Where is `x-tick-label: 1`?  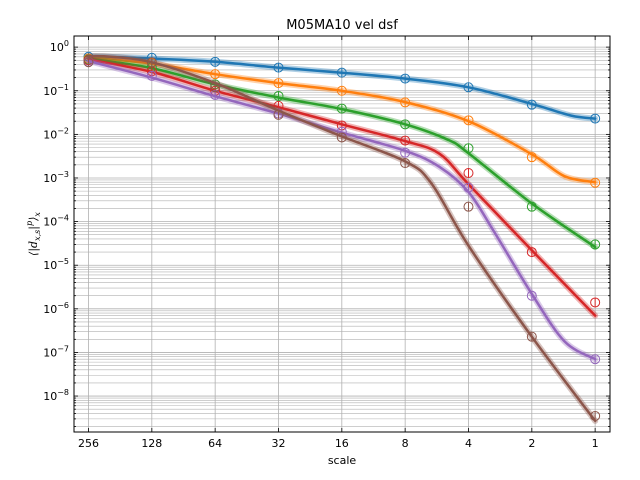 x-tick-label: 1 is located at coordinates (595, 443).